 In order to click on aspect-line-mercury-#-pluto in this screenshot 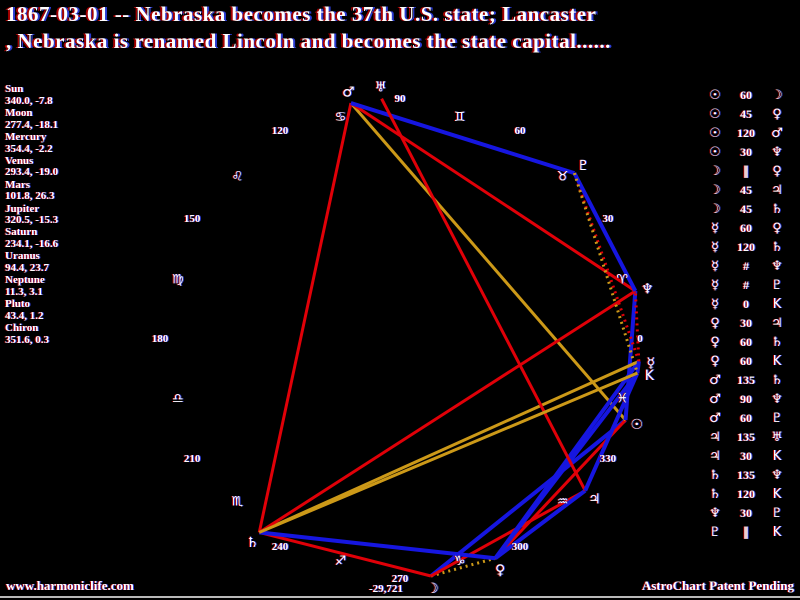, I will do `click(606, 267)`.